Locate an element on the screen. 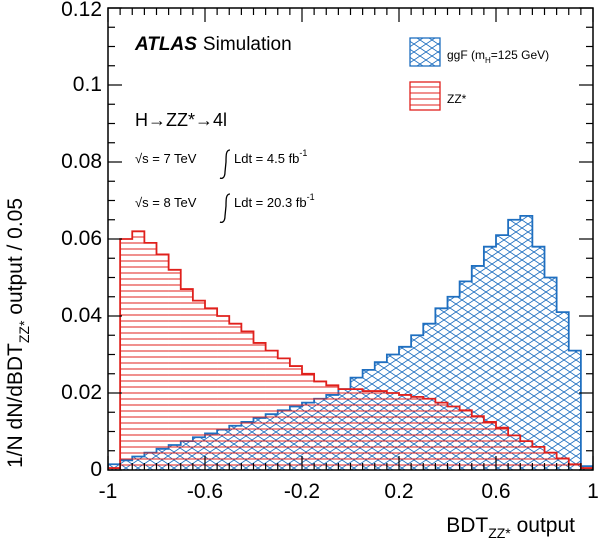  legend-label-ggf: ggF (mH=125 GeV) is located at coordinates (498, 56).